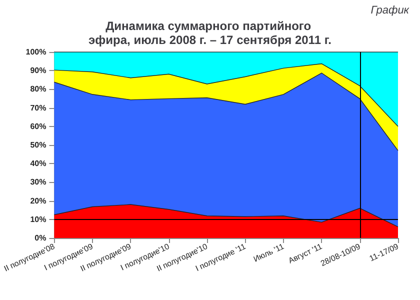  Describe the element at coordinates (38, 163) in the screenshot. I see `y-tick-label: 40%` at that location.